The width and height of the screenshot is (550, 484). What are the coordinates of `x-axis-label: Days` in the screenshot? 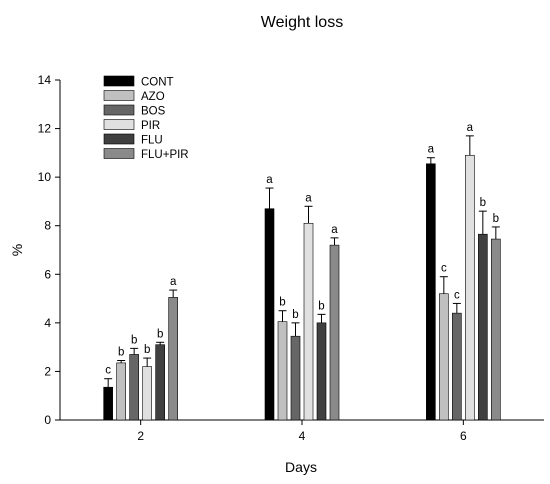 It's located at (301, 467).